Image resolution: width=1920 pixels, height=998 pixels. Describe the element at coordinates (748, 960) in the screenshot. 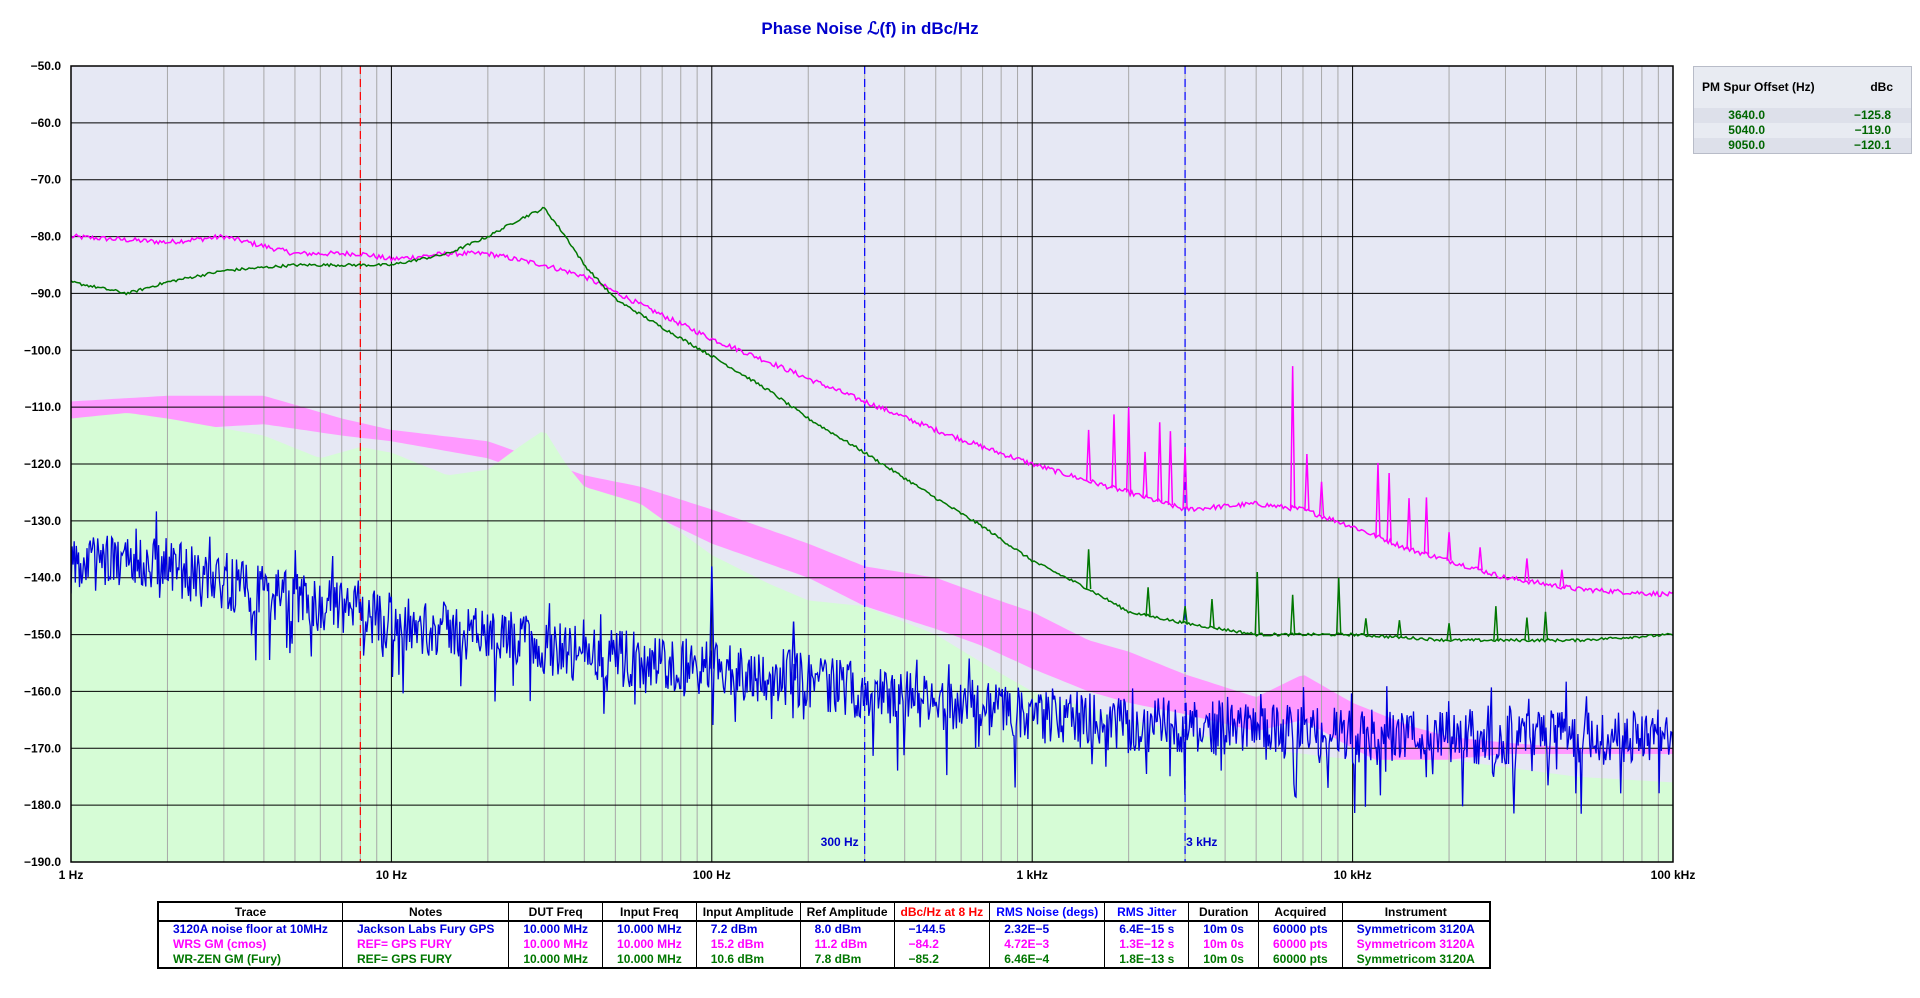

I see `trace-table-cell: 10.6 dBm` at that location.